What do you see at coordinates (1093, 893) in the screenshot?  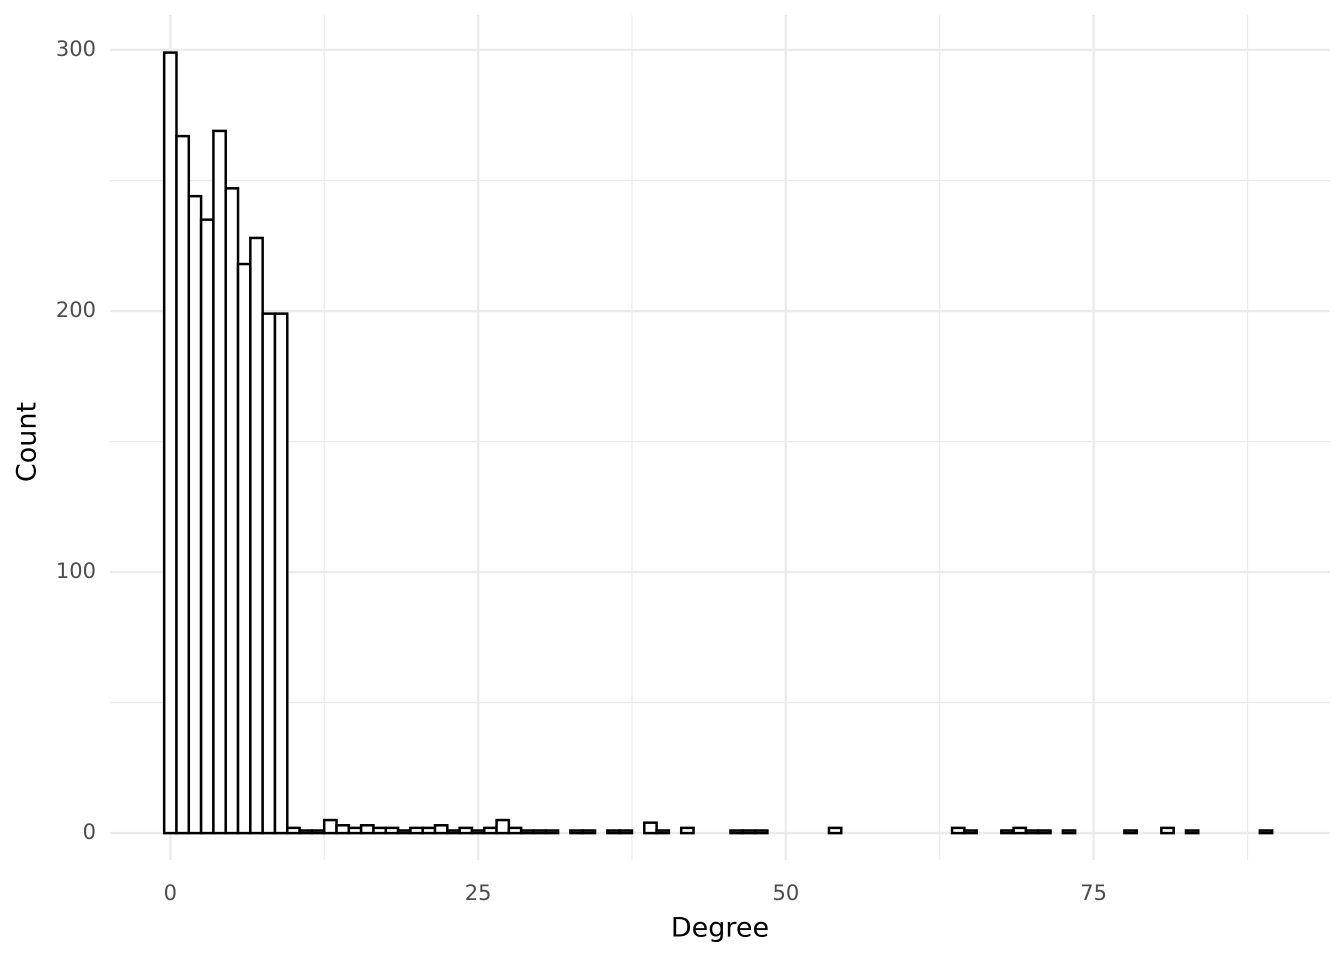 I see `x-tick-label: 75` at bounding box center [1093, 893].